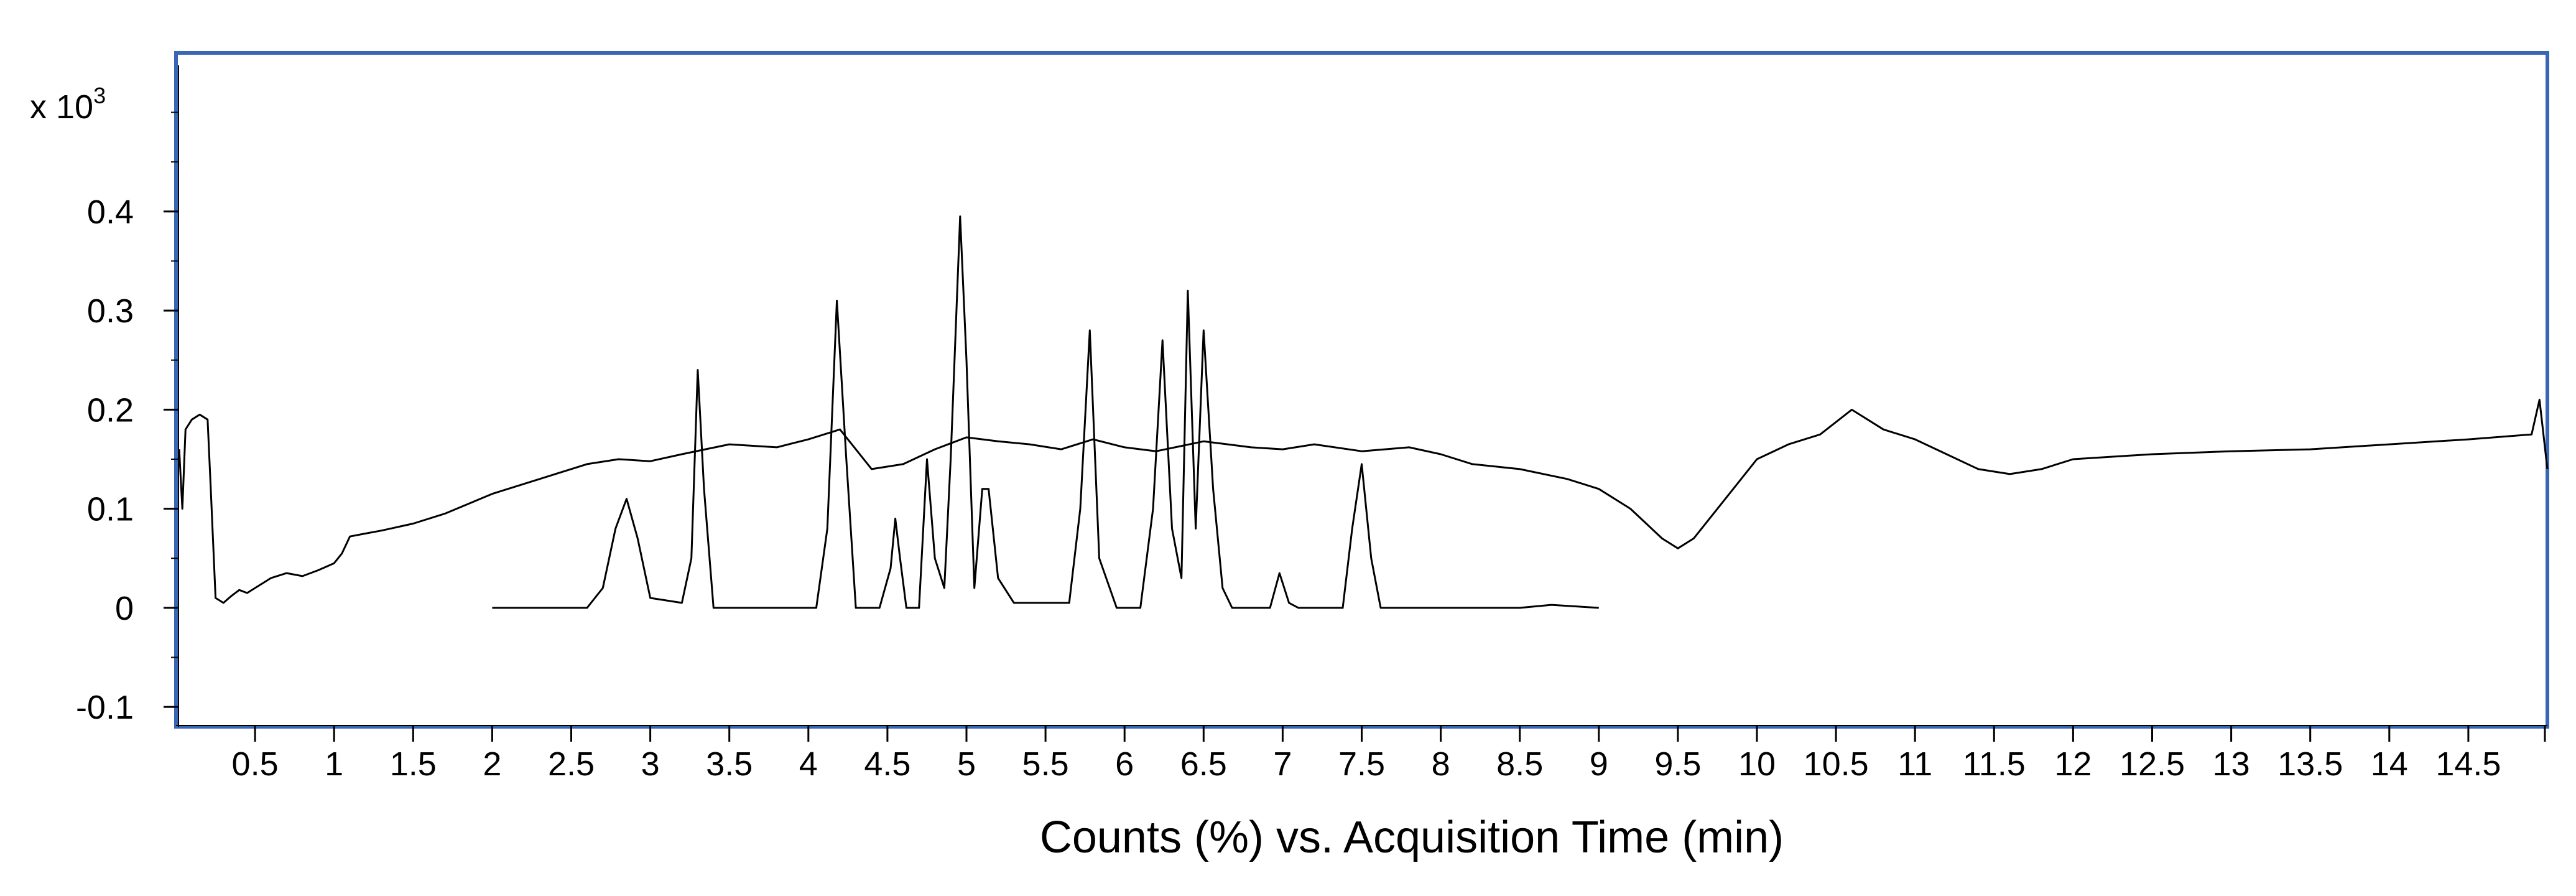 The height and width of the screenshot is (896, 2576). I want to click on x-tick-label: 14.5, so click(2468, 764).